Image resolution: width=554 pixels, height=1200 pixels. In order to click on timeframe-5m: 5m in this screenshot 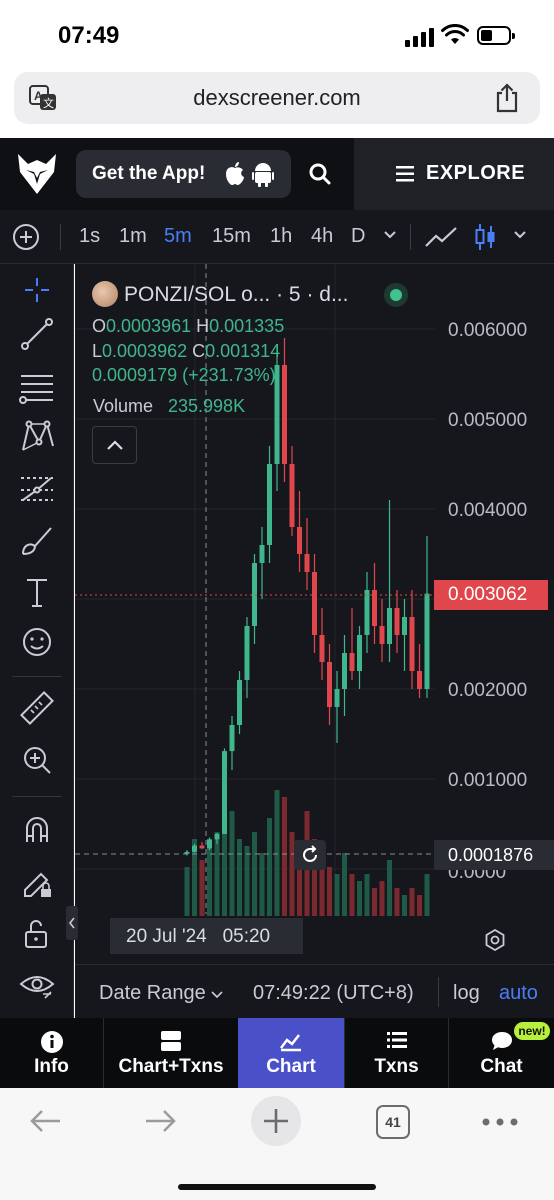, I will do `click(178, 236)`.